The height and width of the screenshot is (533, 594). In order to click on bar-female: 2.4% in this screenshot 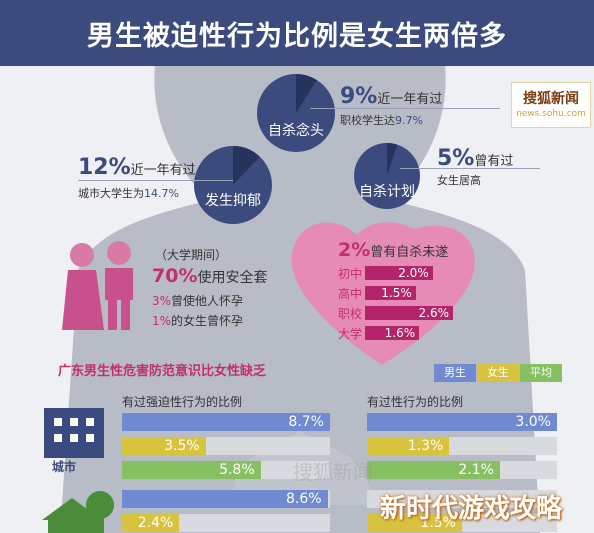, I will do `click(151, 523)`.